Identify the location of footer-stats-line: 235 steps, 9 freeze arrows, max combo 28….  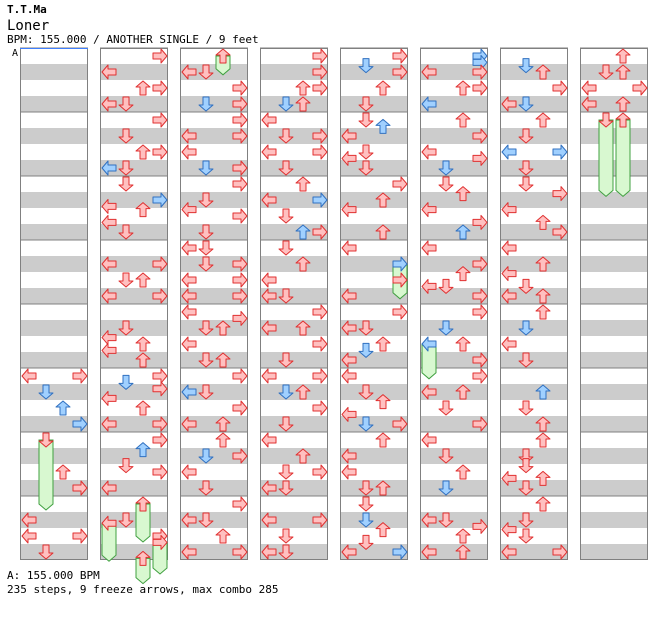
(143, 589).